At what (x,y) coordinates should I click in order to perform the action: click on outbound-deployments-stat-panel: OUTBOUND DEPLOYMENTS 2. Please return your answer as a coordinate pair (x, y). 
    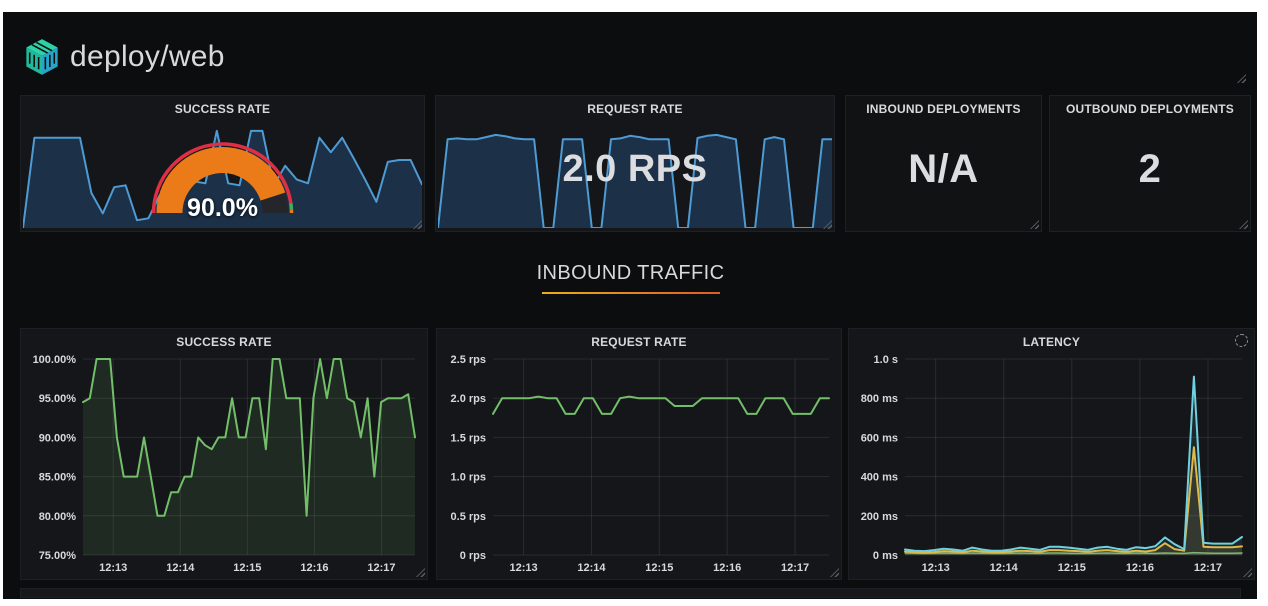
    Looking at the image, I should click on (1150, 163).